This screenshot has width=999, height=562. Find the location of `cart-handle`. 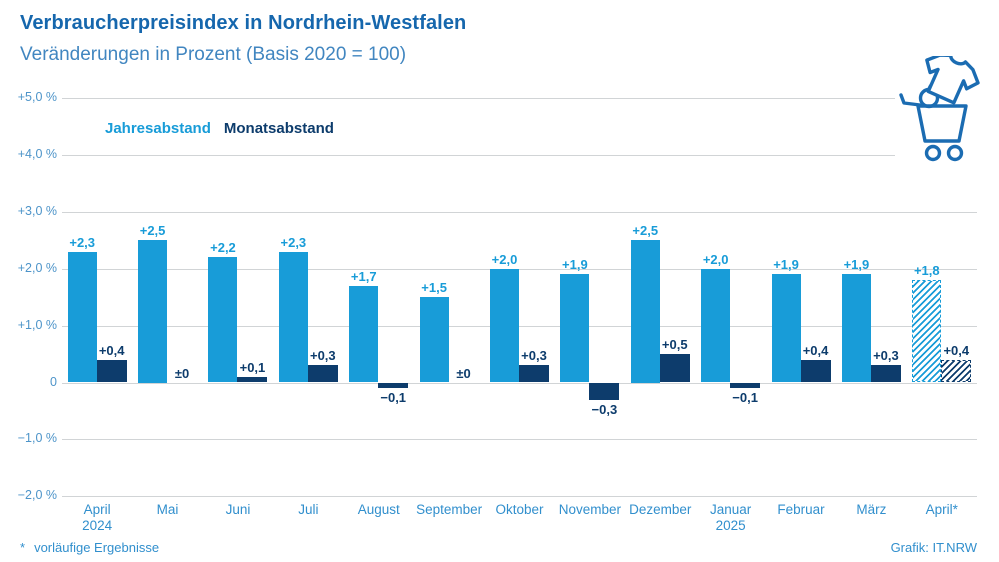

cart-handle is located at coordinates (910, 100).